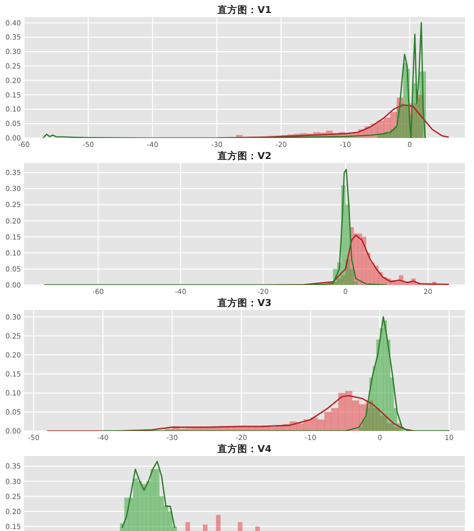  Describe the element at coordinates (244, 10) in the screenshot. I see `chart-title: 直方图：V1` at that location.